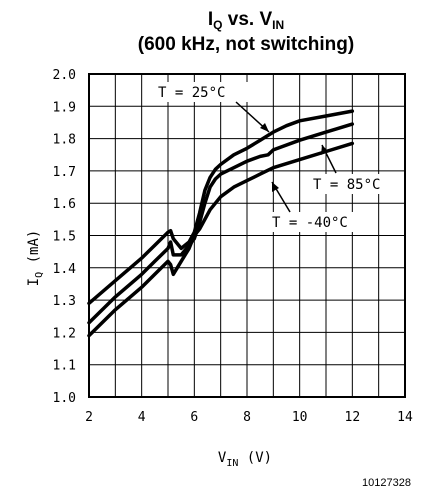 The width and height of the screenshot is (425, 495). I want to click on x-tick-label: 2, so click(89, 417).